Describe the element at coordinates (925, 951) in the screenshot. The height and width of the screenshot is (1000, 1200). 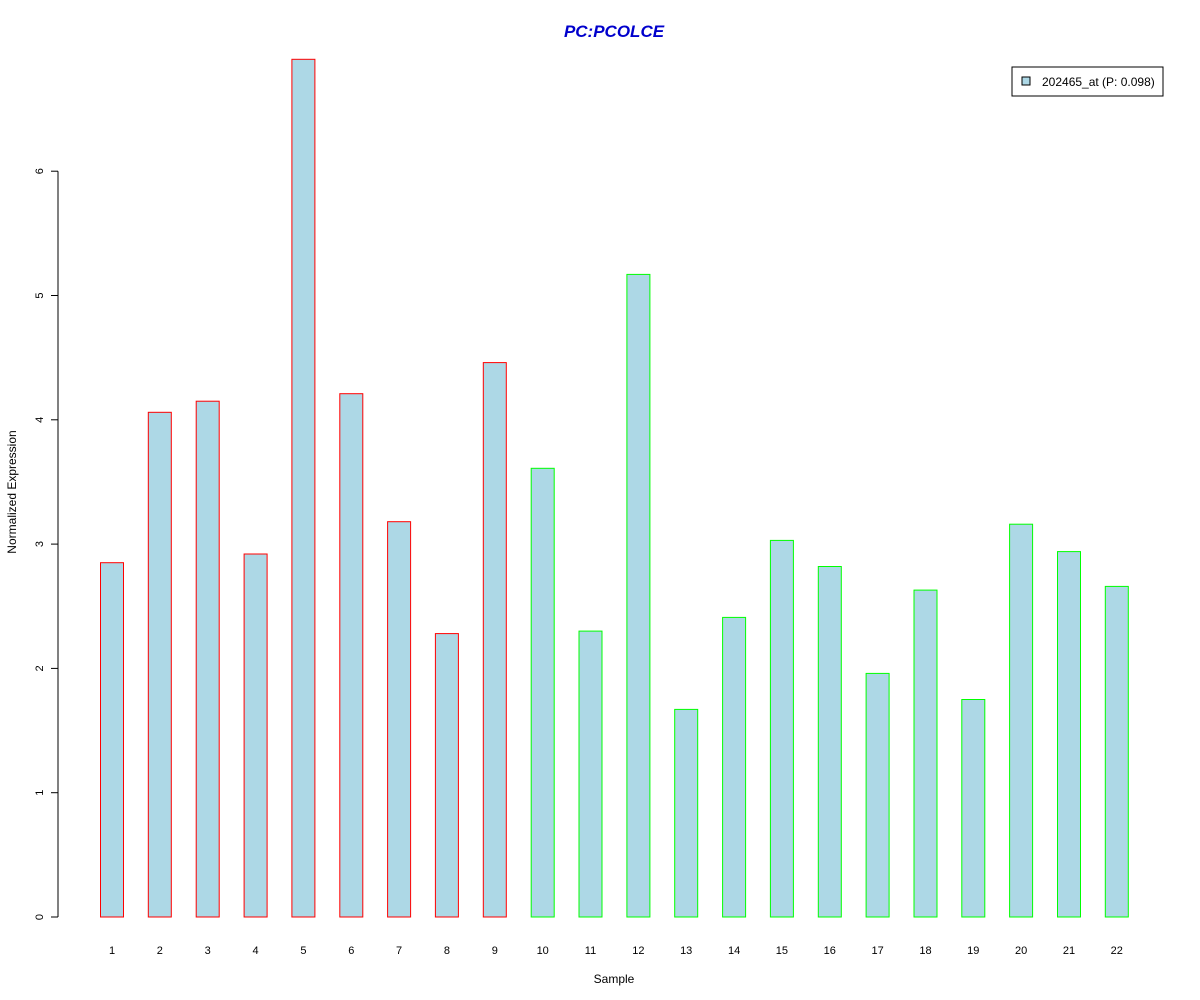
I see `x-tick-label: 18` at that location.